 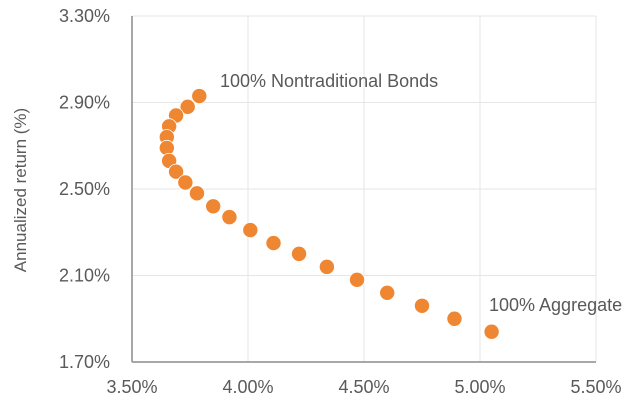 I want to click on y-tick-label: 2.50%, so click(x=84, y=189).